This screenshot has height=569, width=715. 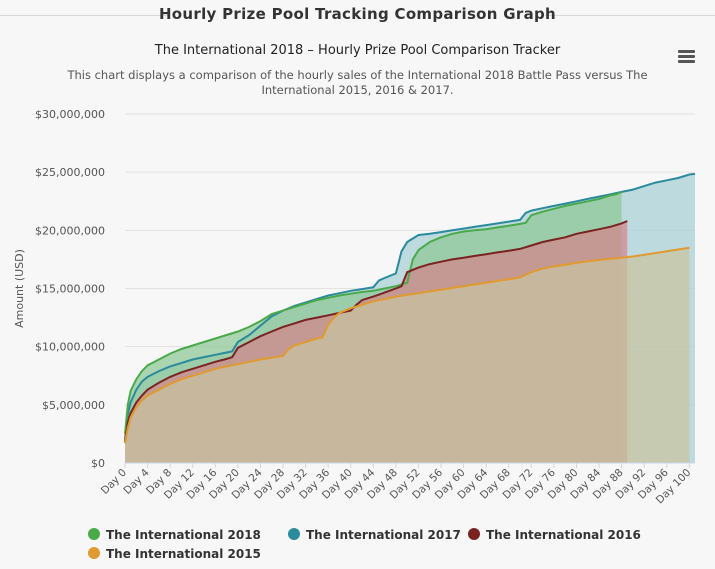 I want to click on y-tick-label: $20,000,000, so click(x=70, y=230).